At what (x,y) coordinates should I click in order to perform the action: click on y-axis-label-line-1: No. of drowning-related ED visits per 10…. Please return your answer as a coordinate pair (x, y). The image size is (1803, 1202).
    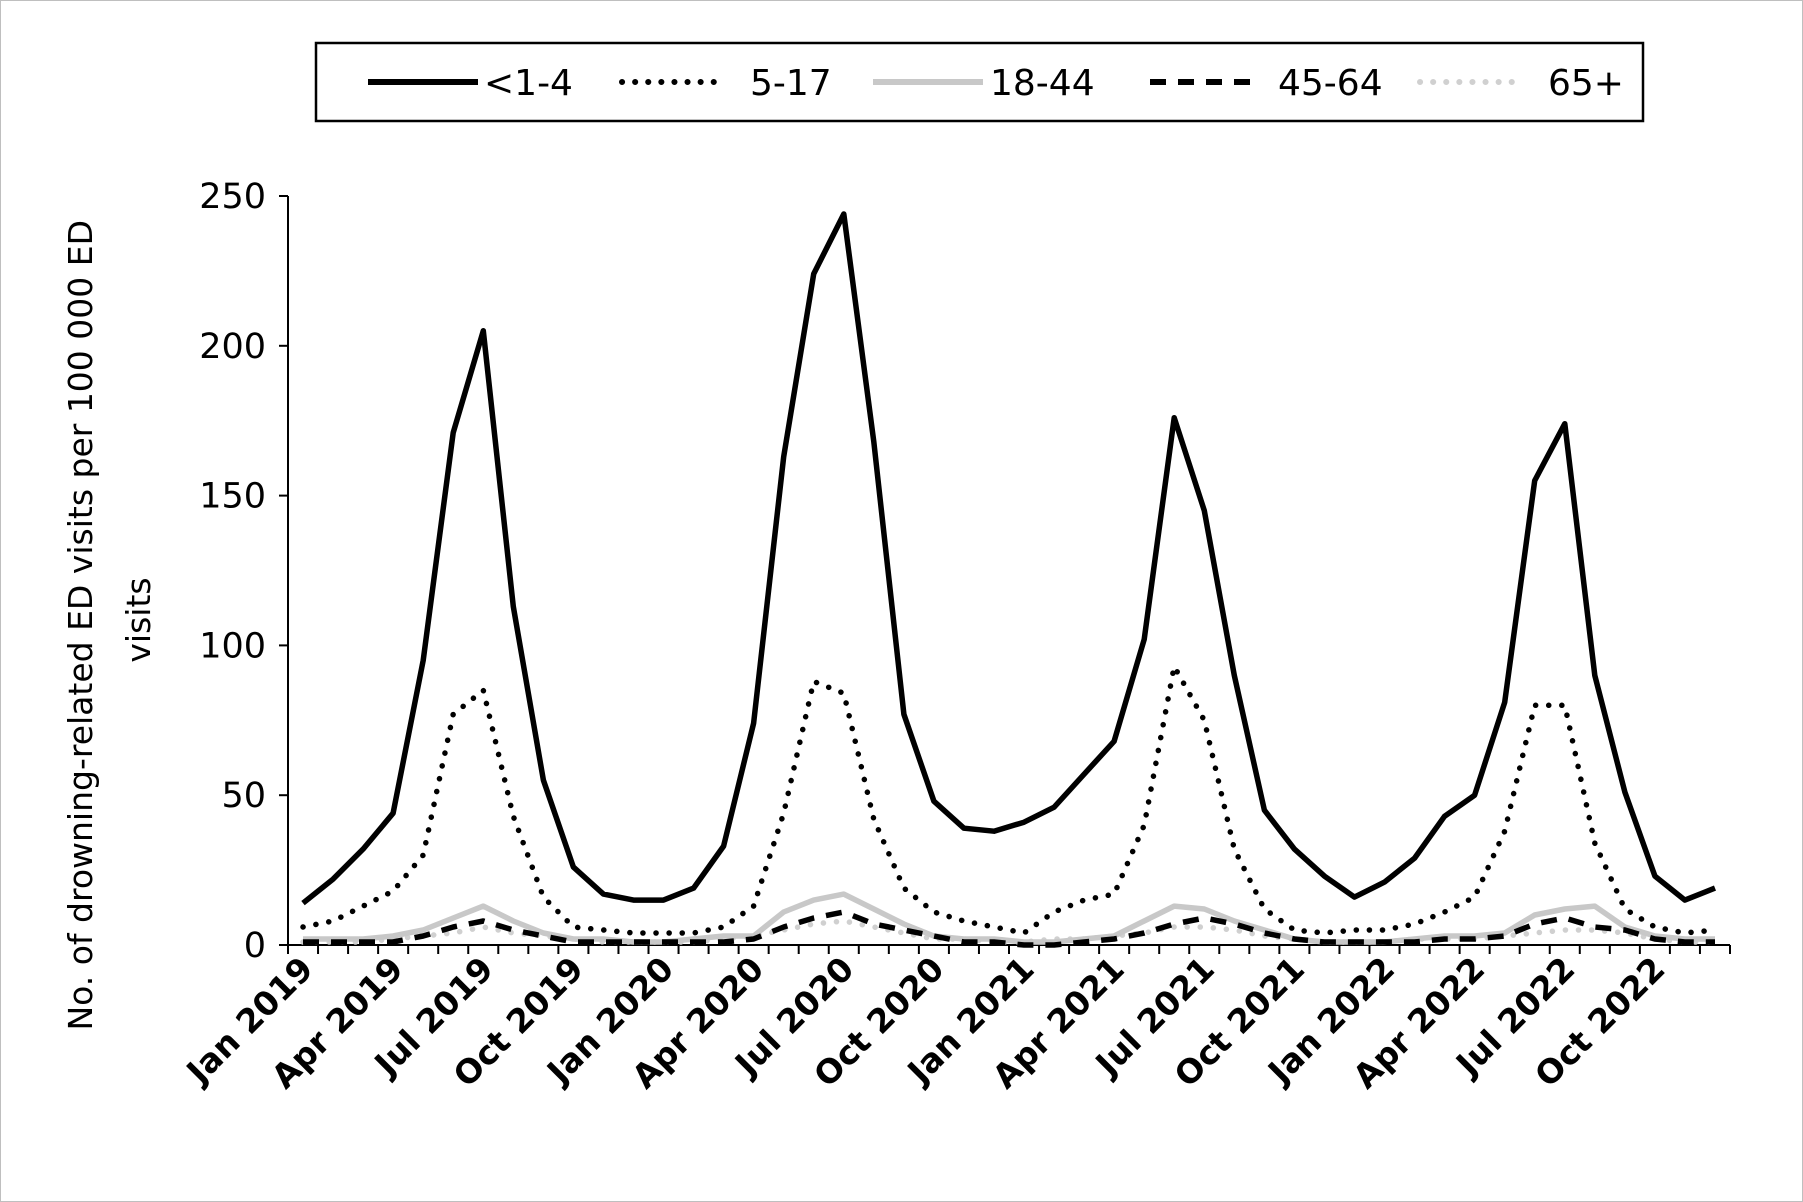
    Looking at the image, I should click on (80, 625).